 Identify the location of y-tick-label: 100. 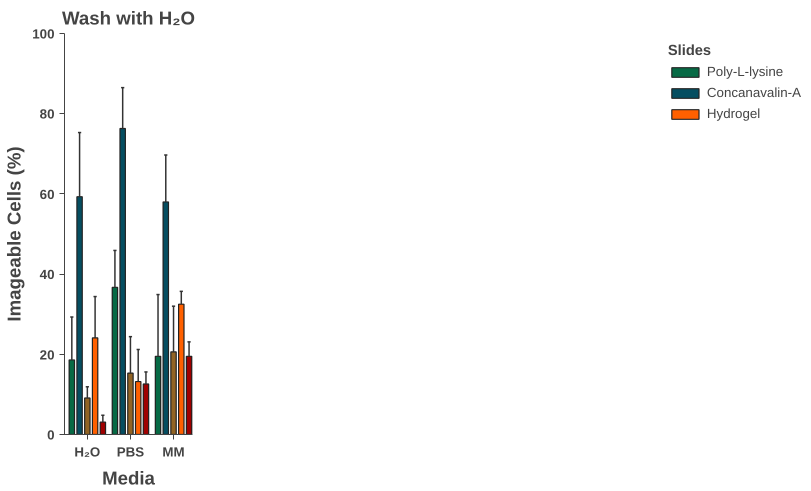
(43, 34).